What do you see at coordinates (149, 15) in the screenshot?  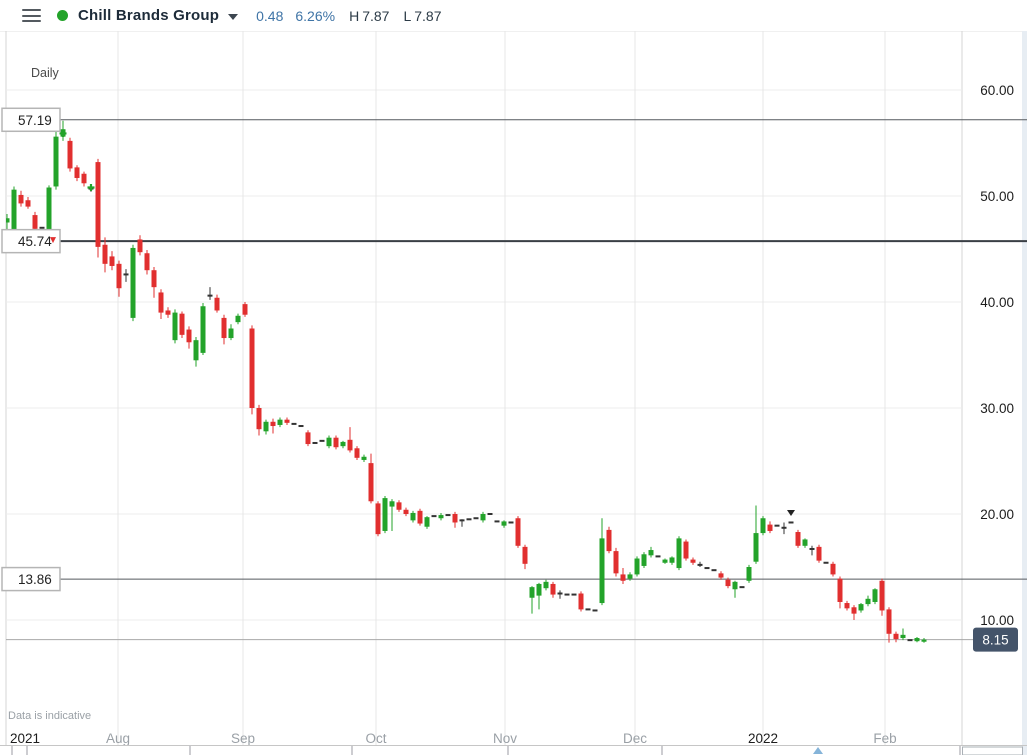 I see `instrument-title: Chill Brands Group` at bounding box center [149, 15].